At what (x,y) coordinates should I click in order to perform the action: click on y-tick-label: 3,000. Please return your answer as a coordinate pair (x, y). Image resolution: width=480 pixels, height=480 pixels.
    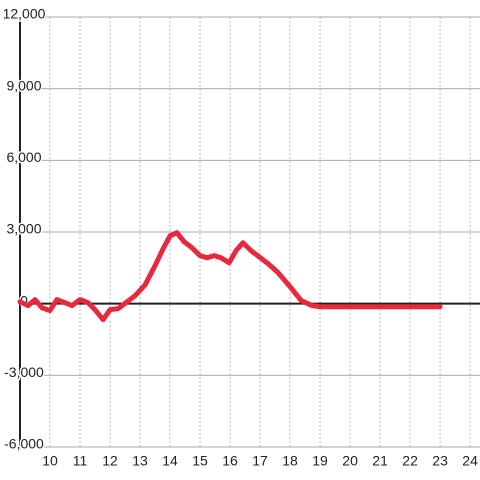
    Looking at the image, I should click on (23, 229).